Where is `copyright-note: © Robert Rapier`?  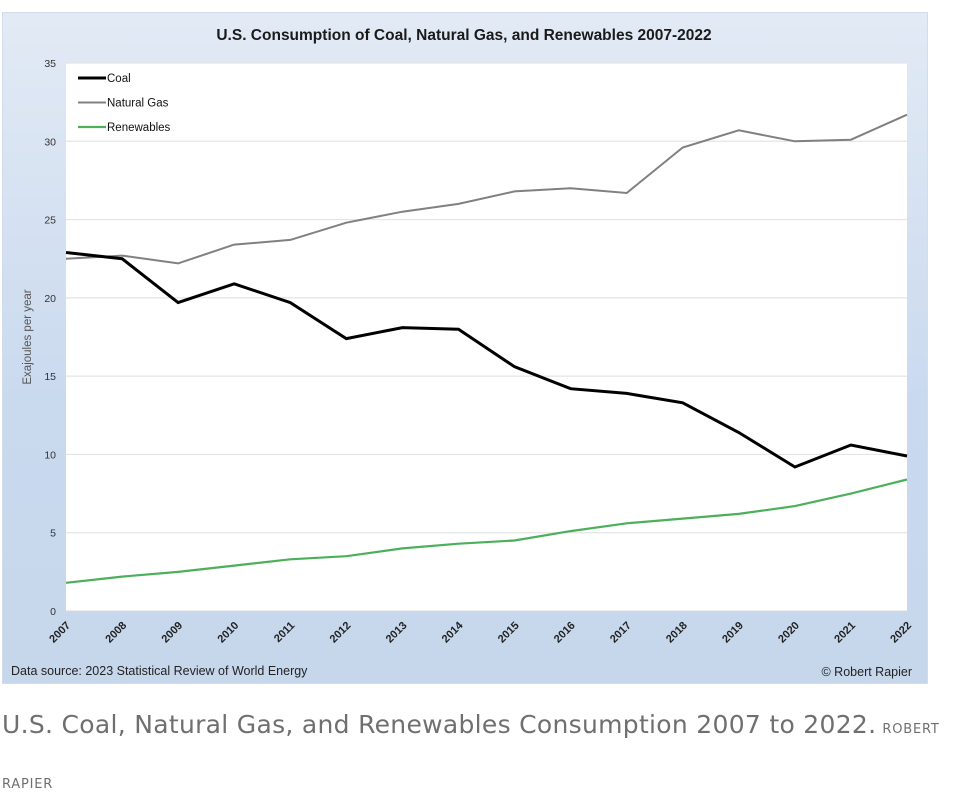 copyright-note: © Robert Rapier is located at coordinates (867, 672).